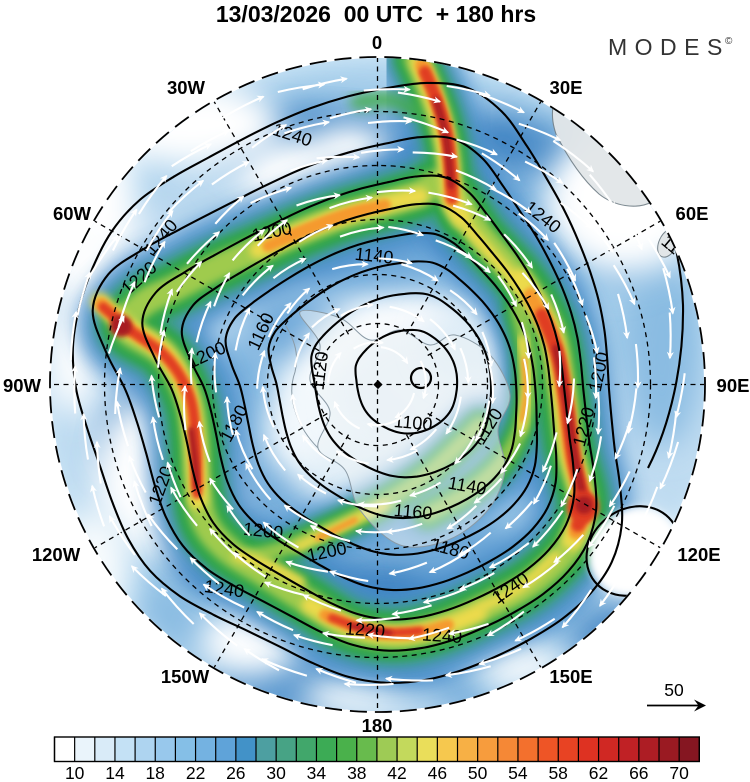 This screenshot has width=750, height=782. What do you see at coordinates (115, 772) in the screenshot?
I see `svg-text: 14` at bounding box center [115, 772].